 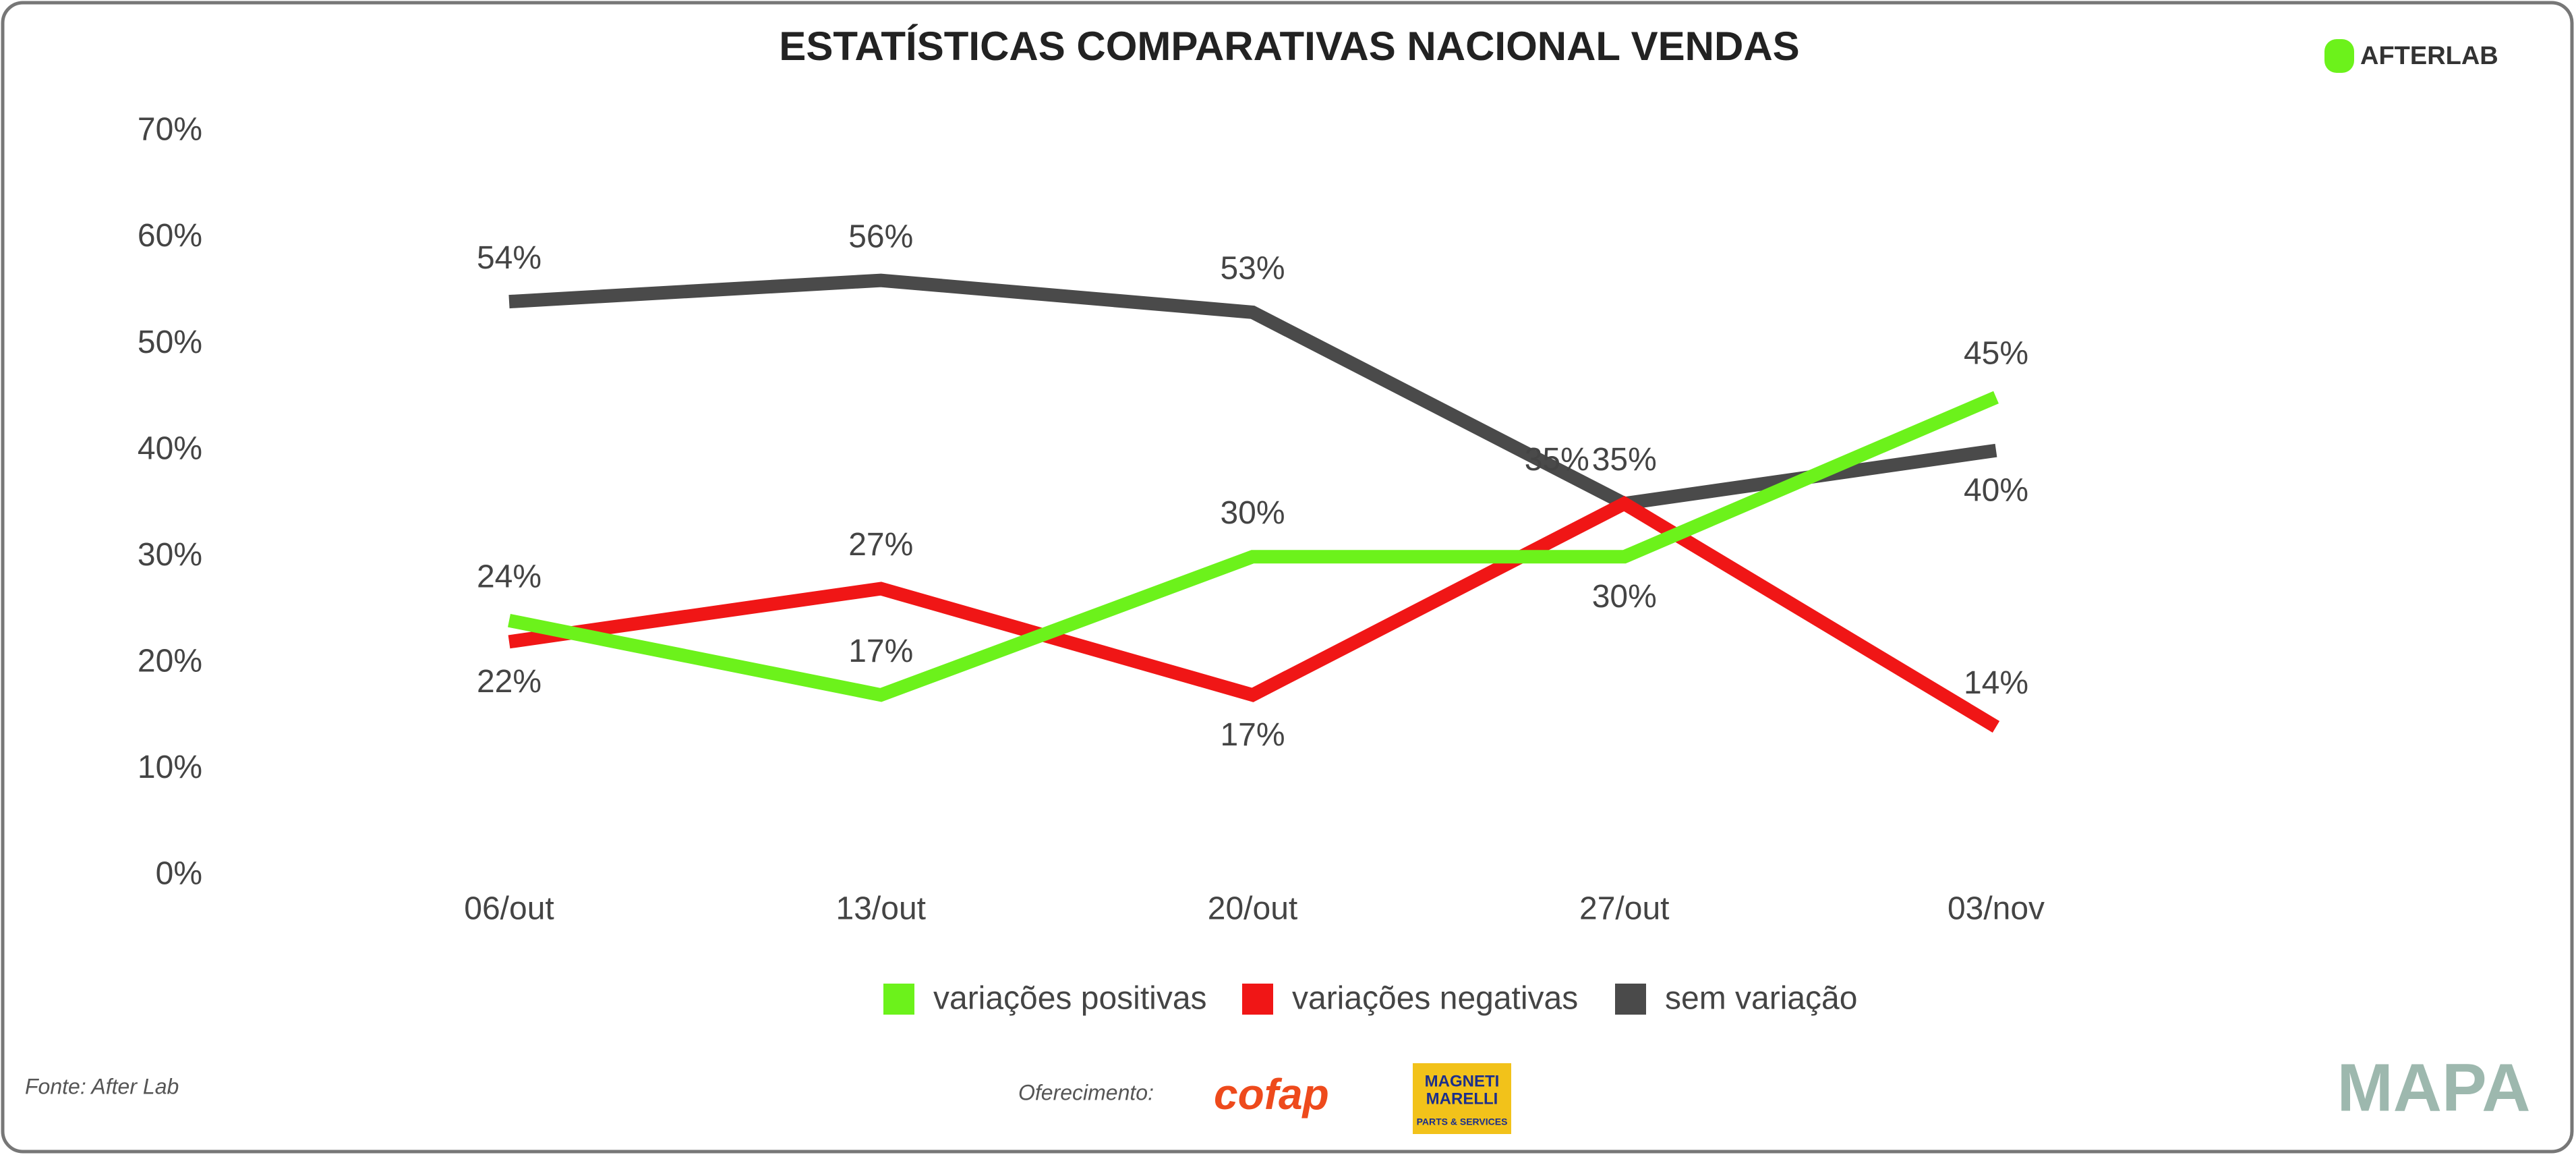 I want to click on value-label: 40%, so click(x=1996, y=490).